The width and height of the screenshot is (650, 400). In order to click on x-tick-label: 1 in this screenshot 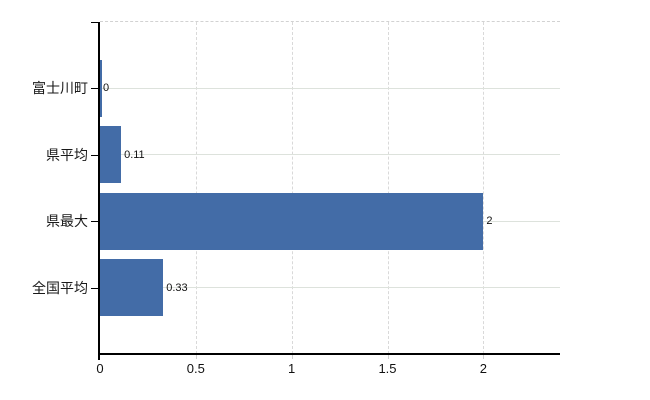, I will do `click(292, 368)`.